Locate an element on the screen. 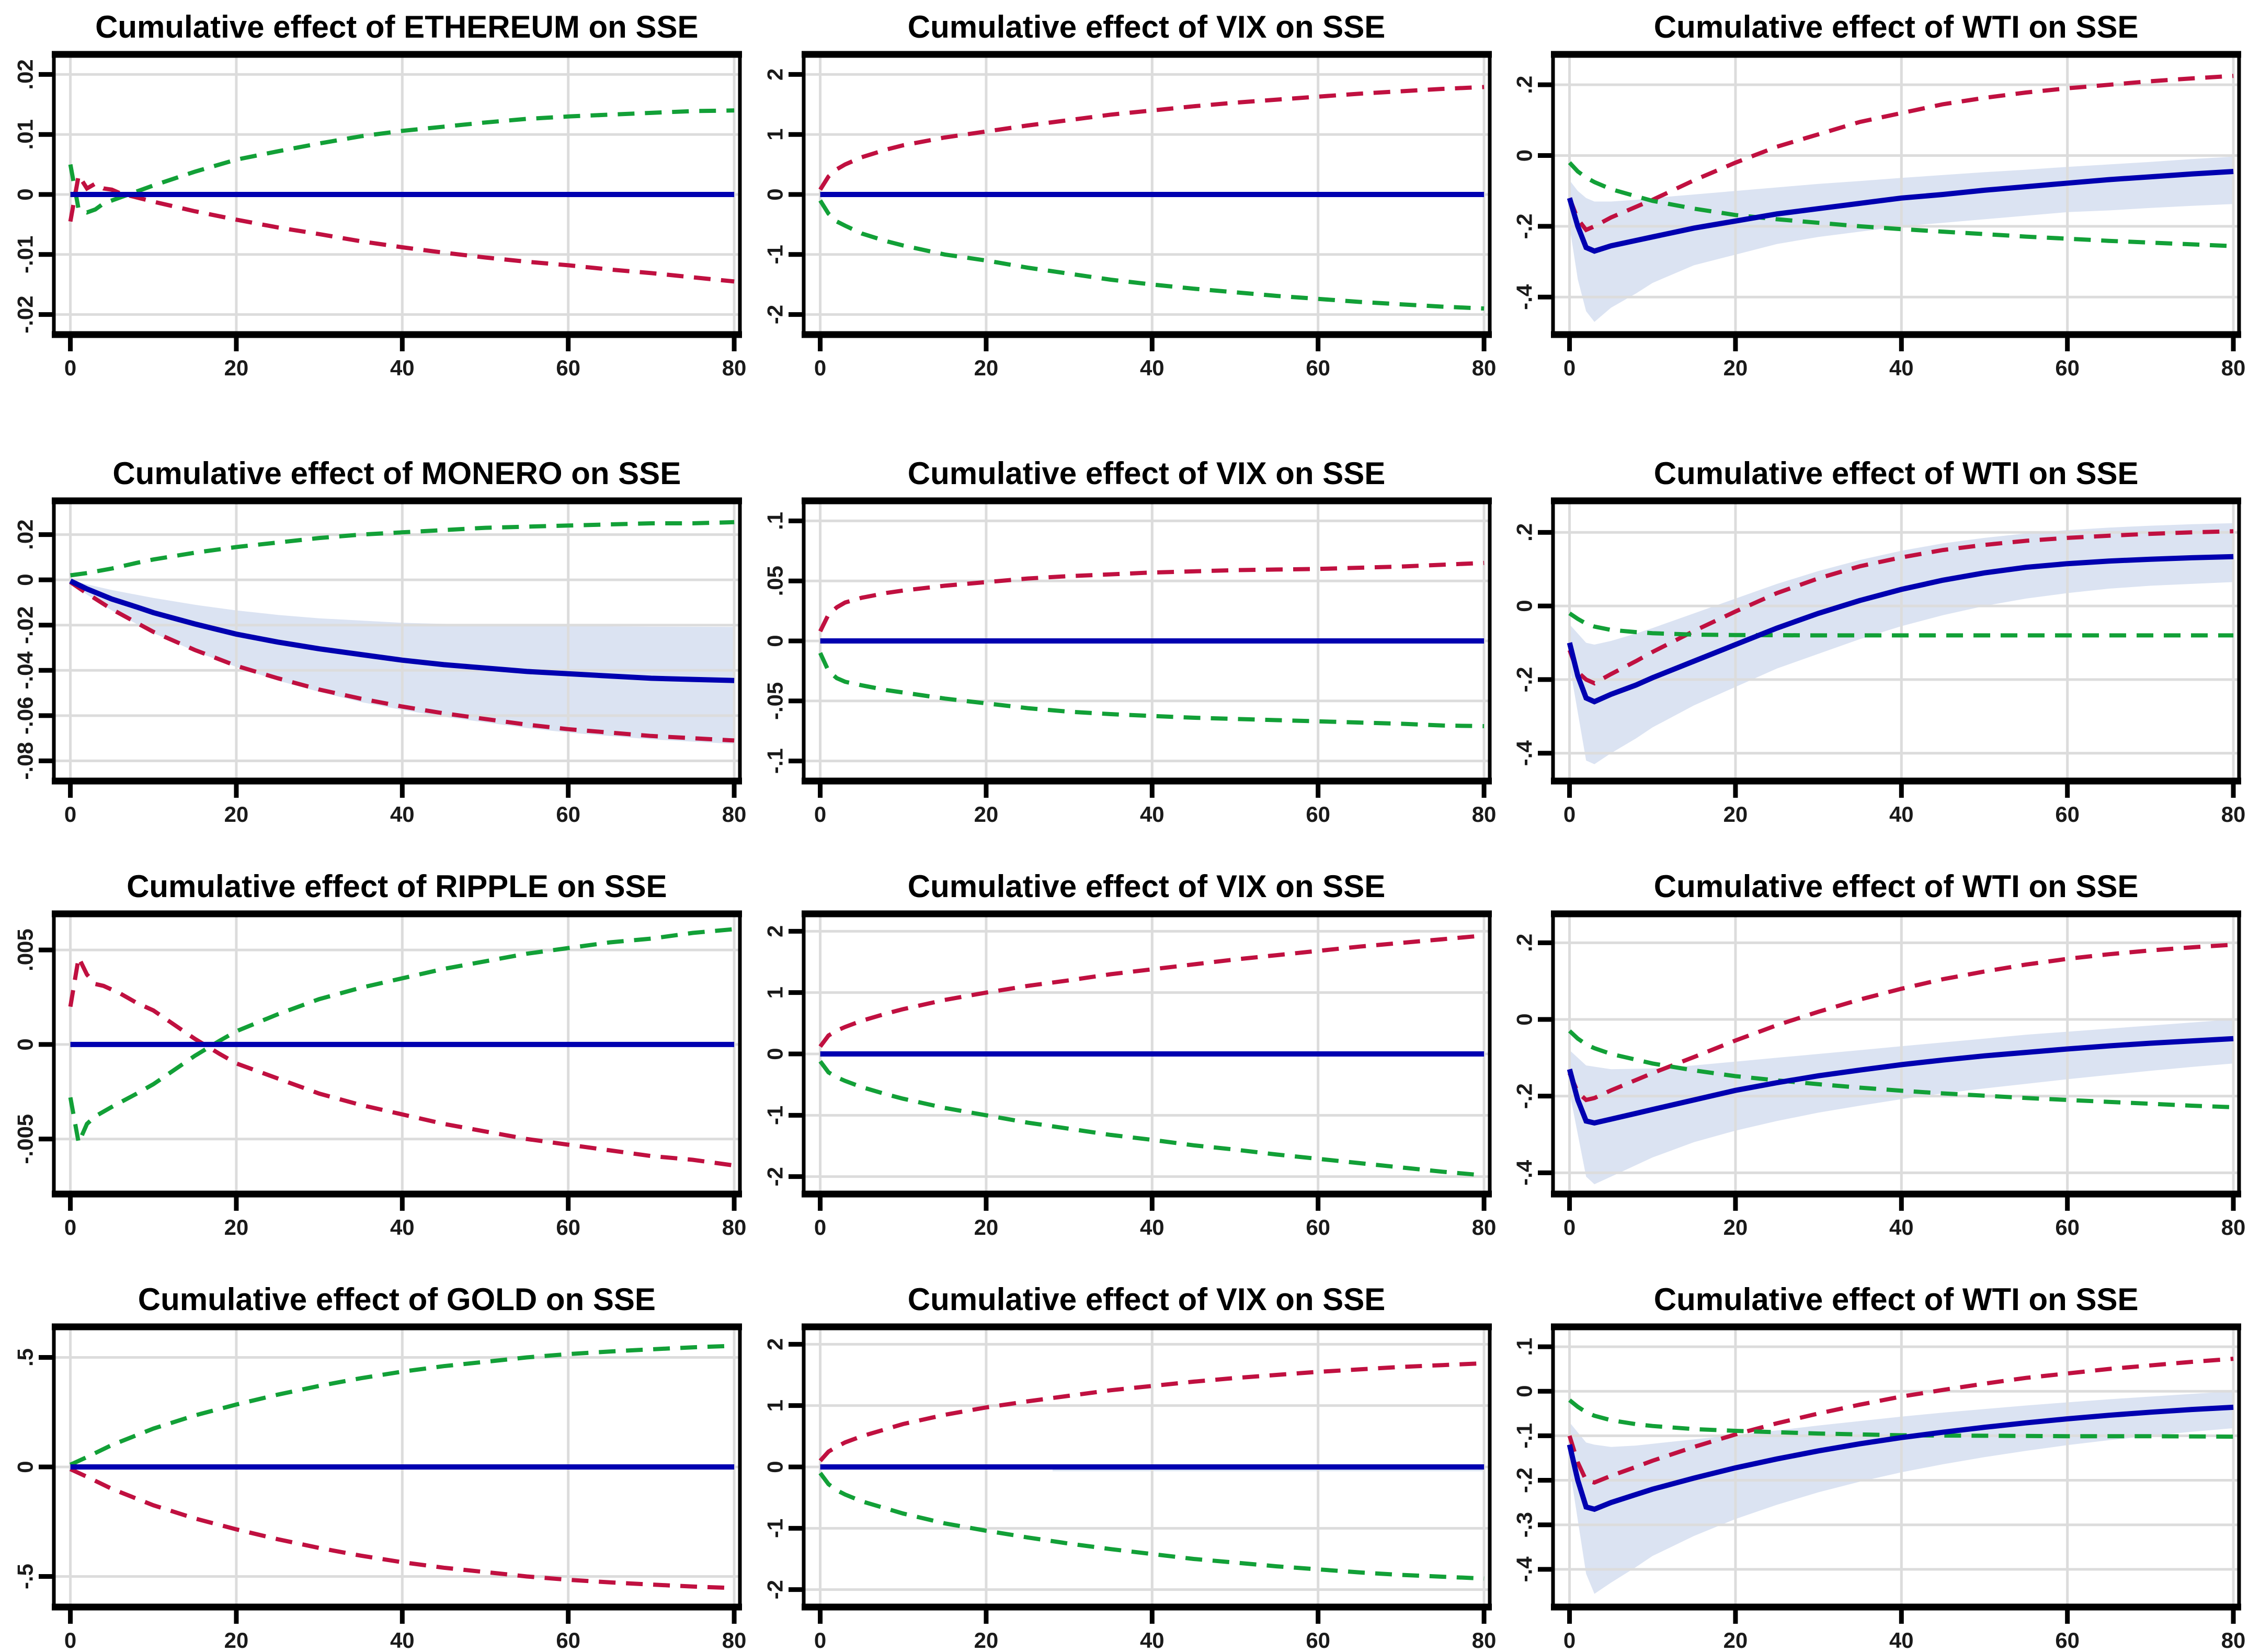  y-tick-label: -.05 is located at coordinates (774, 701).